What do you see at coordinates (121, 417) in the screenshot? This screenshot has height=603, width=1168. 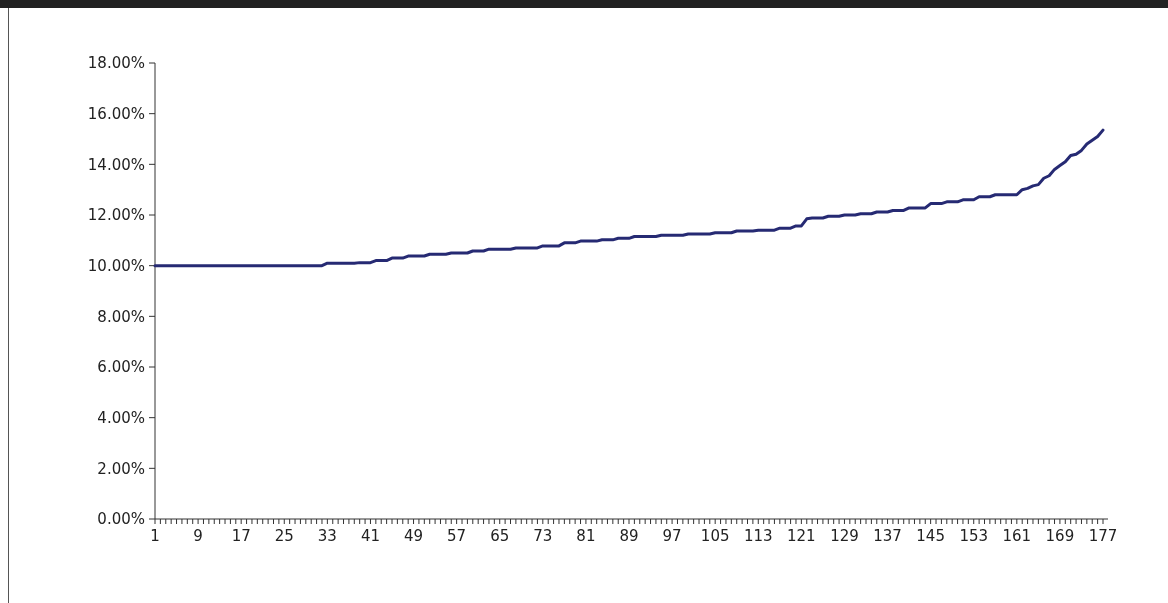 I see `y-tick-label: 4.00%` at bounding box center [121, 417].